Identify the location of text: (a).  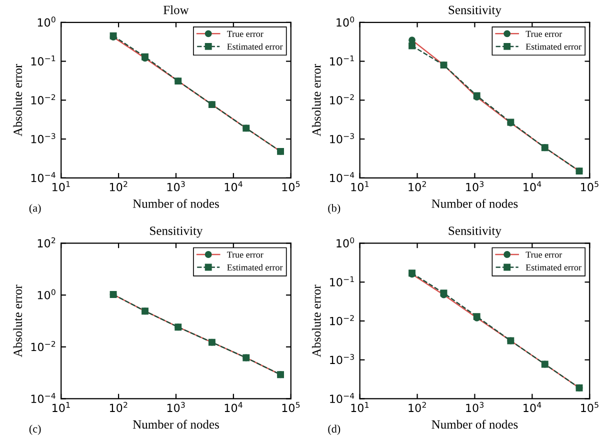
(35, 209).